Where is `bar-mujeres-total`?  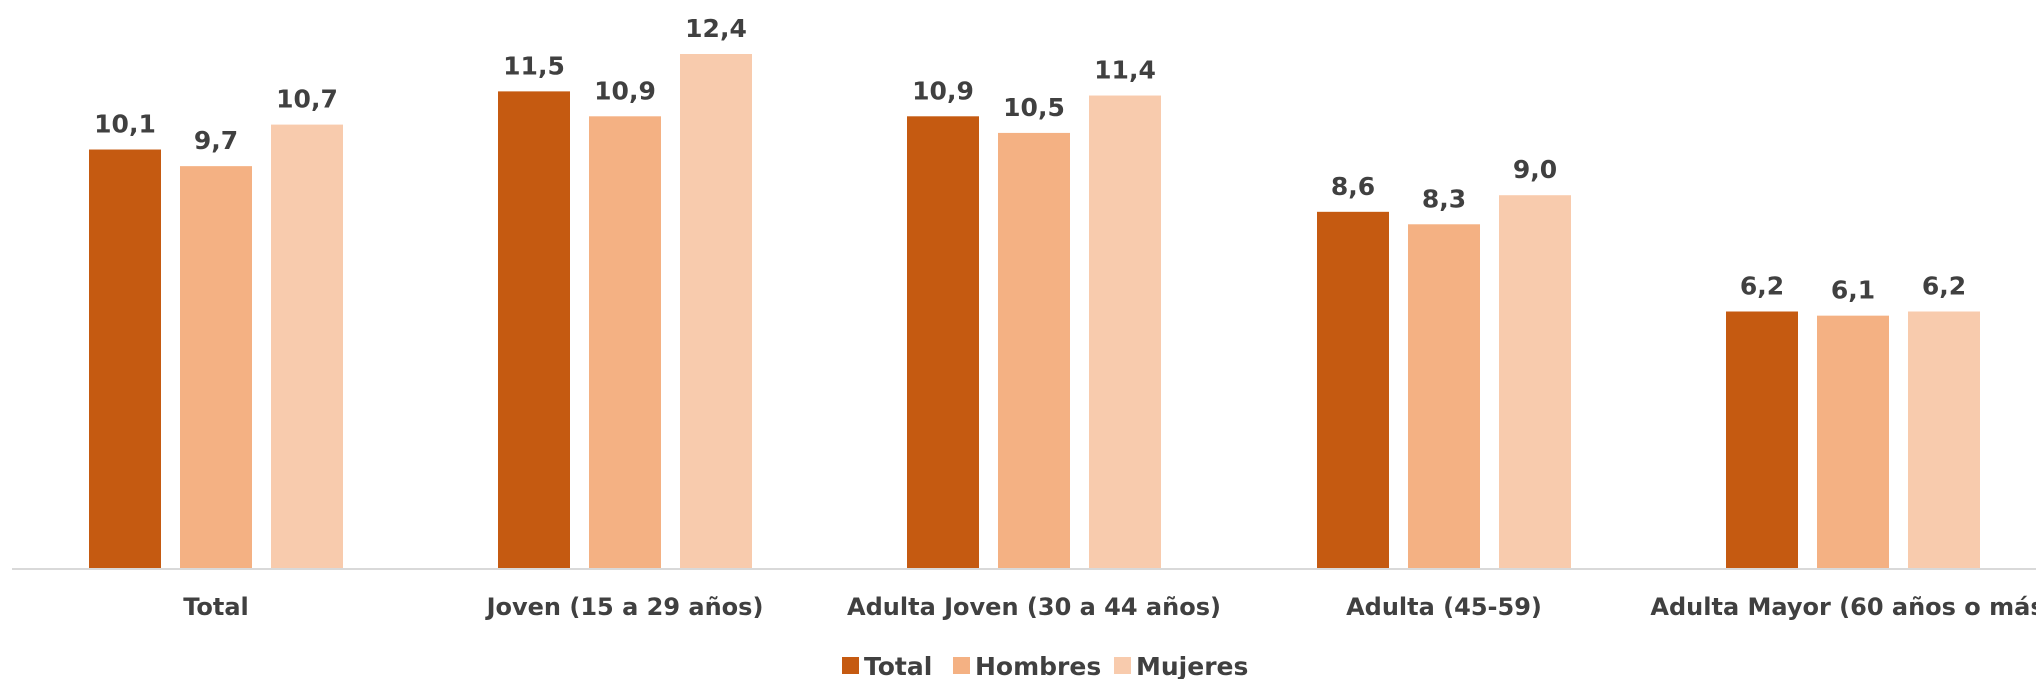
bar-mujeres-total is located at coordinates (307, 347).